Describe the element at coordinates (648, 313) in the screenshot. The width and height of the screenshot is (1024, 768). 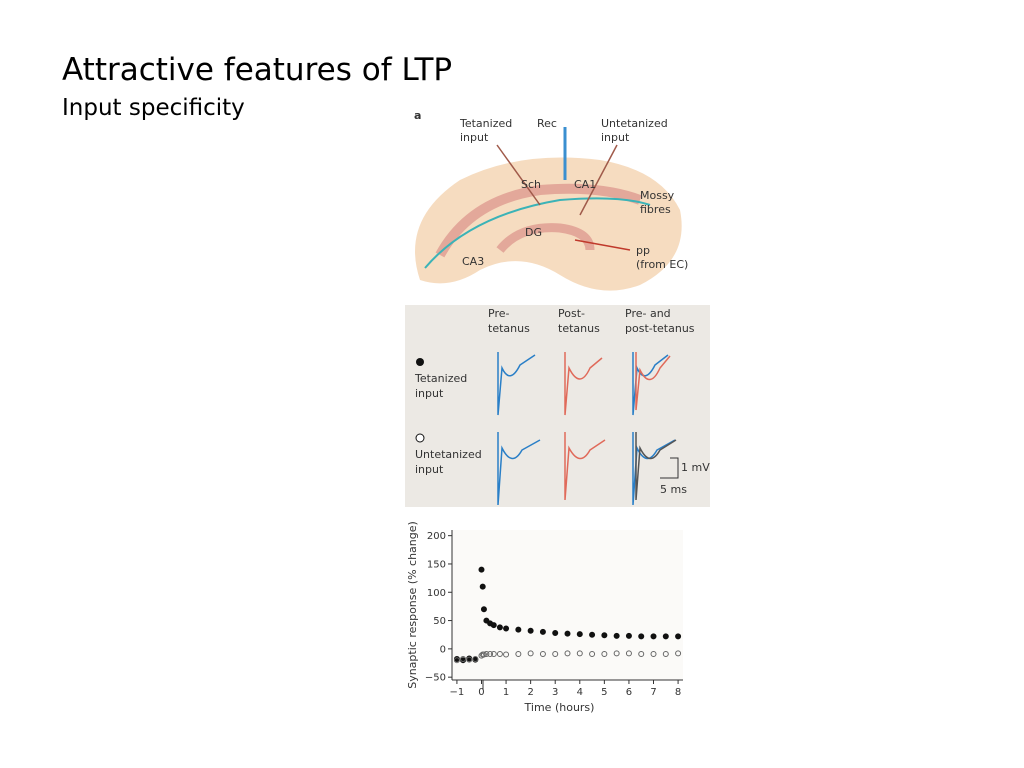
I see `label: Pre- and` at that location.